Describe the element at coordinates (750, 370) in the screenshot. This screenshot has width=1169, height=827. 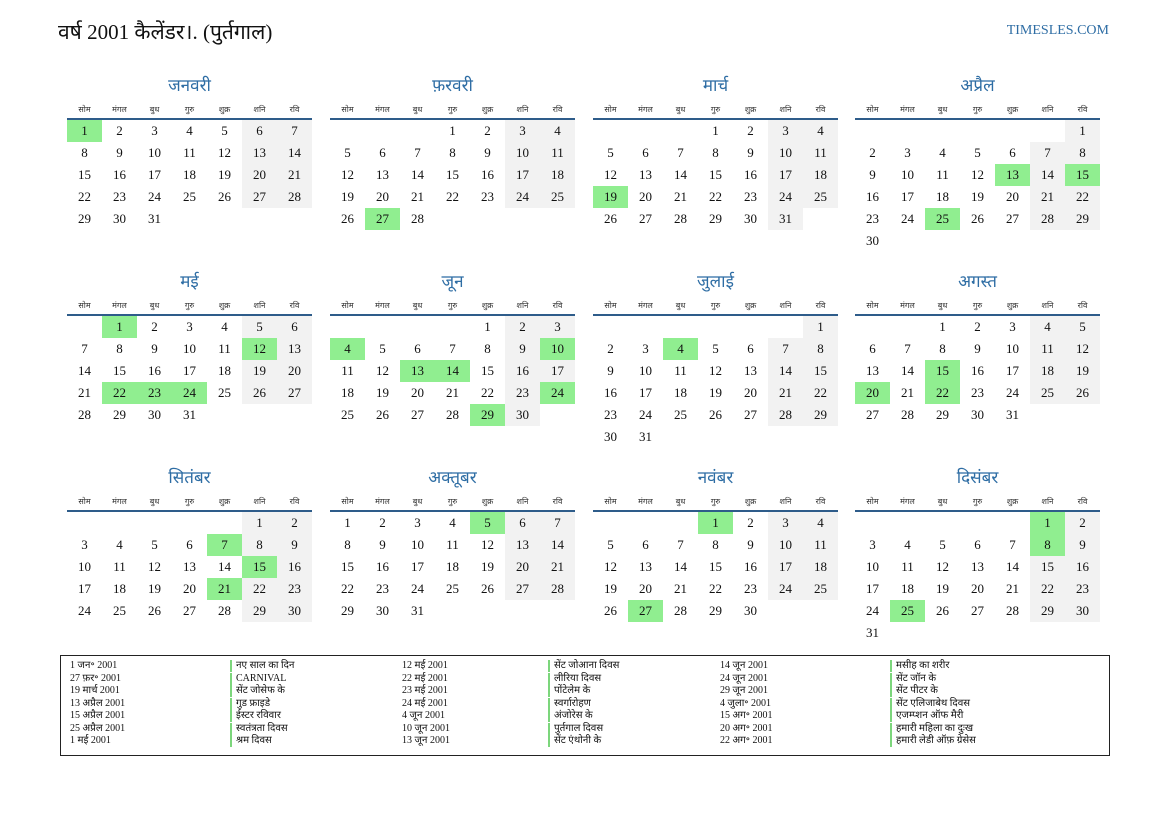
I see `day: 13` at that location.